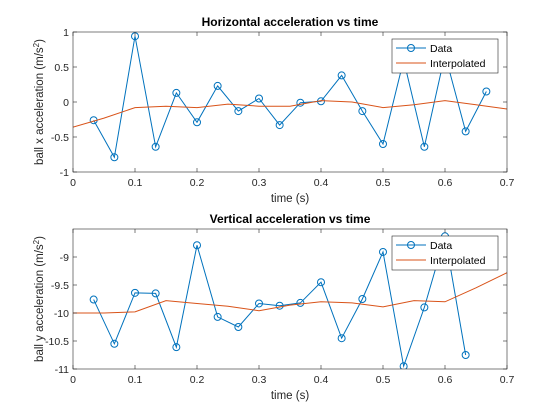 The image size is (560, 420). Describe the element at coordinates (290, 22) in the screenshot. I see `chart-title: Horizontal acceleration vs time` at that location.